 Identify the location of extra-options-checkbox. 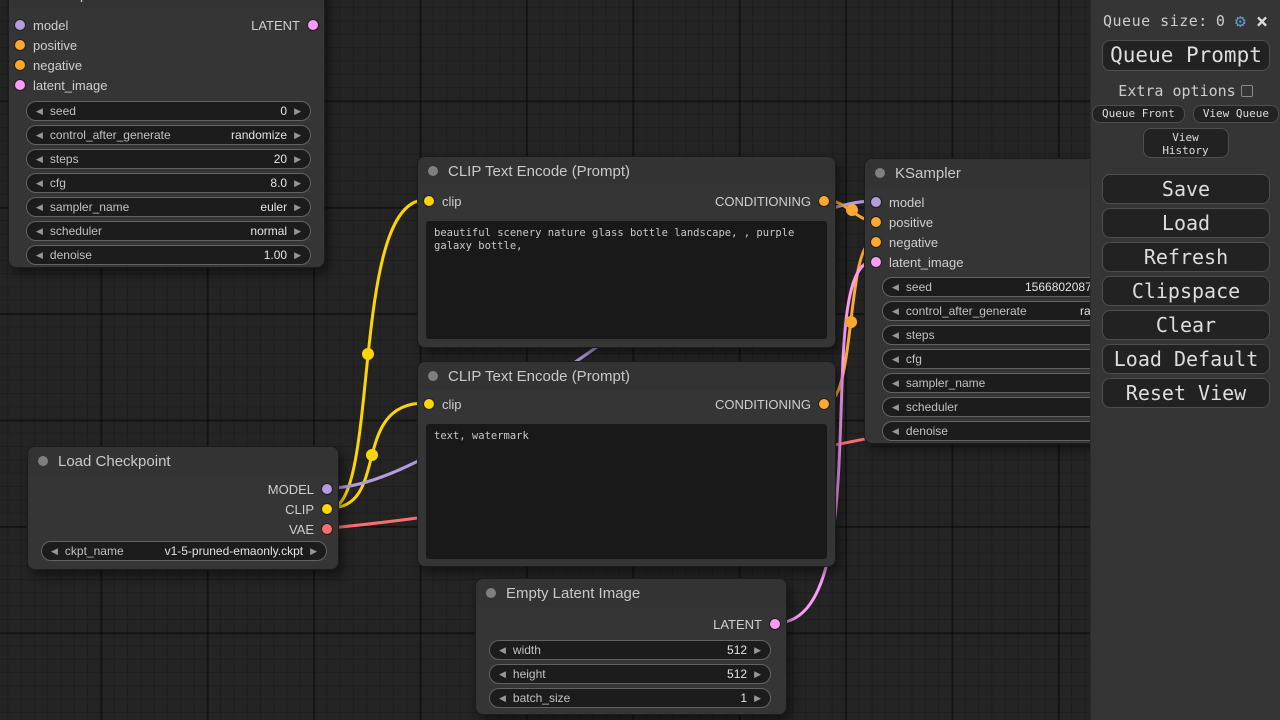
(1246, 91).